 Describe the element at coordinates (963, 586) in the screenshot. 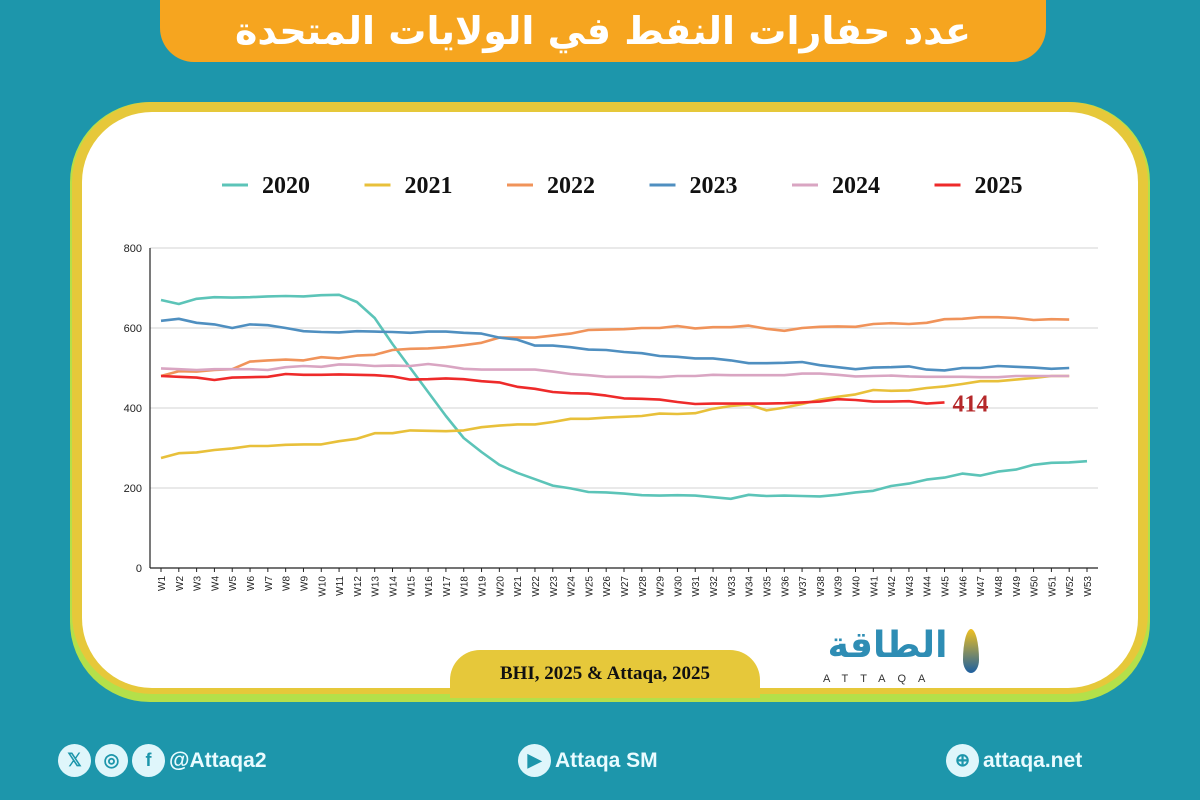

I see `x-tick-label: W46` at that location.